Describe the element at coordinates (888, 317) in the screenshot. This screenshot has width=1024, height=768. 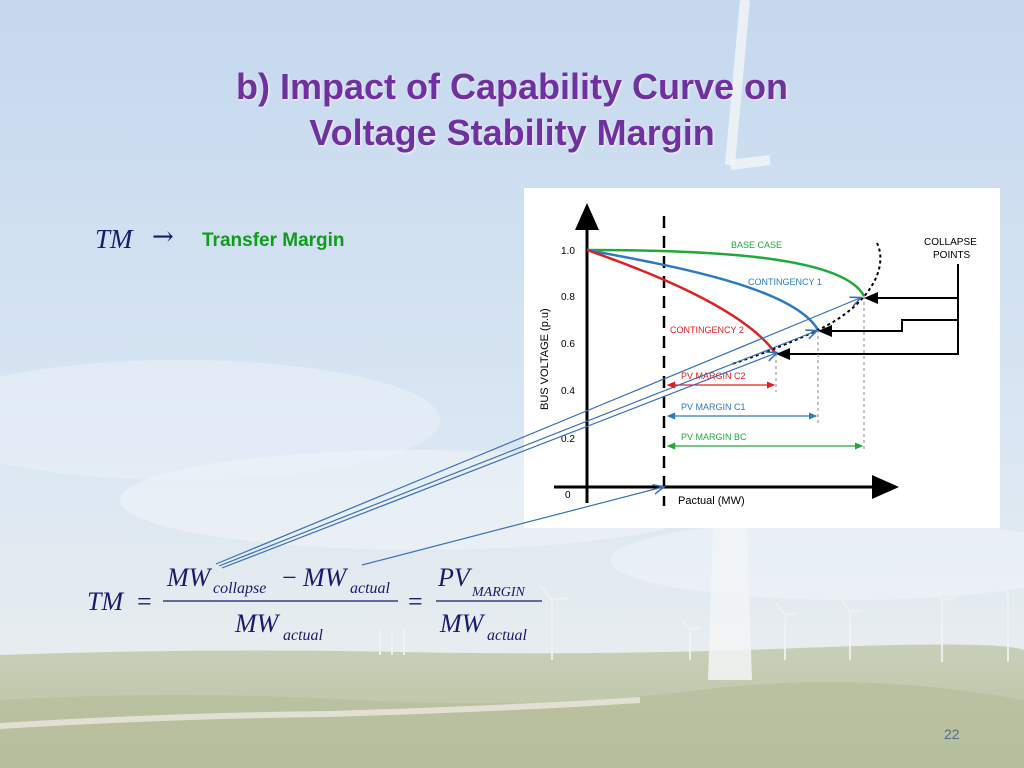
I see `collapse-arrow-c1` at that location.